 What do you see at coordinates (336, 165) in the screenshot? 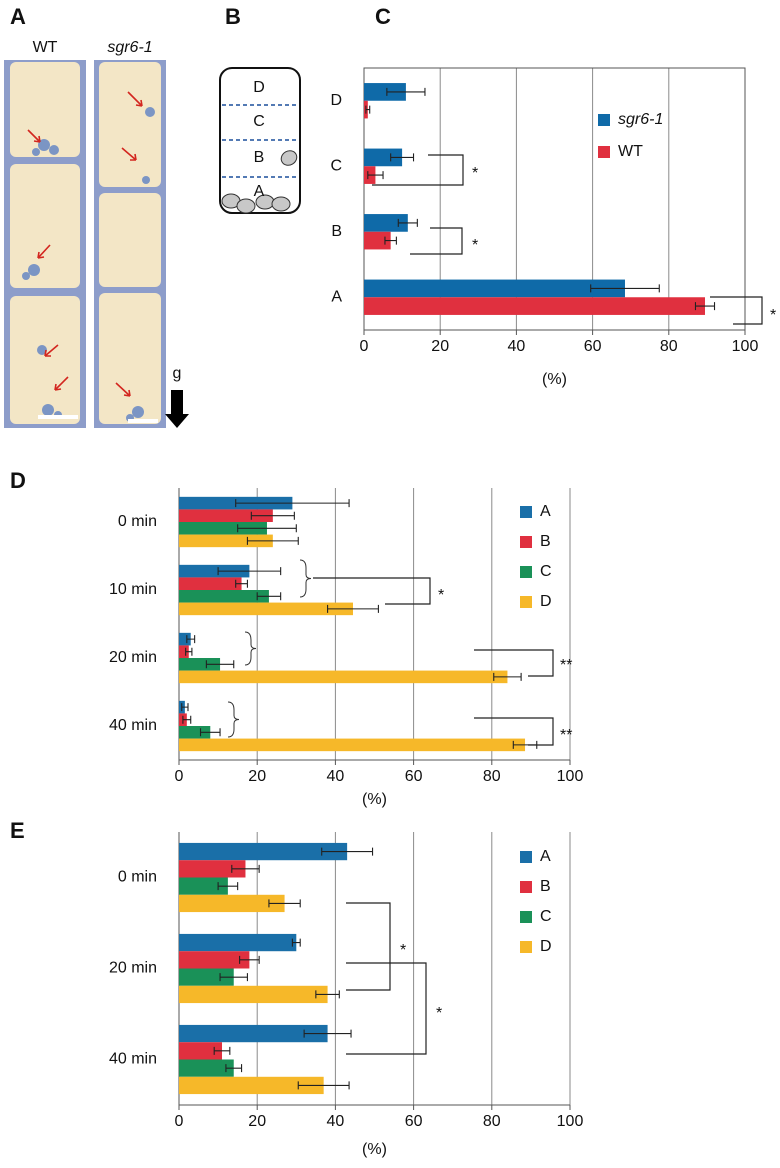
I see `y-tick-label: C` at bounding box center [336, 165].